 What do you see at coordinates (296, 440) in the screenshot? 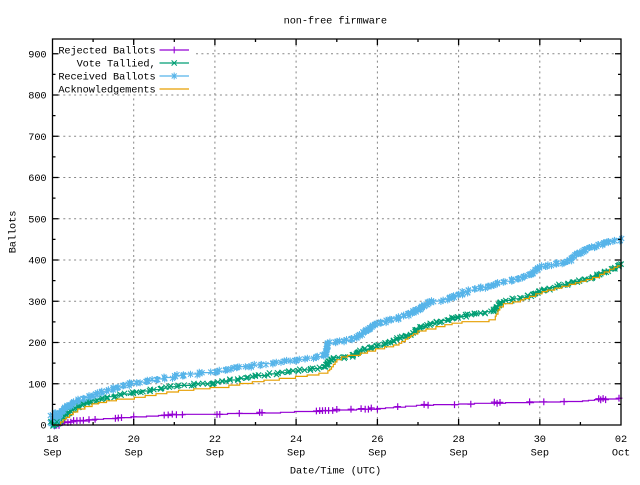
I see `svg-text: 24` at bounding box center [296, 440].